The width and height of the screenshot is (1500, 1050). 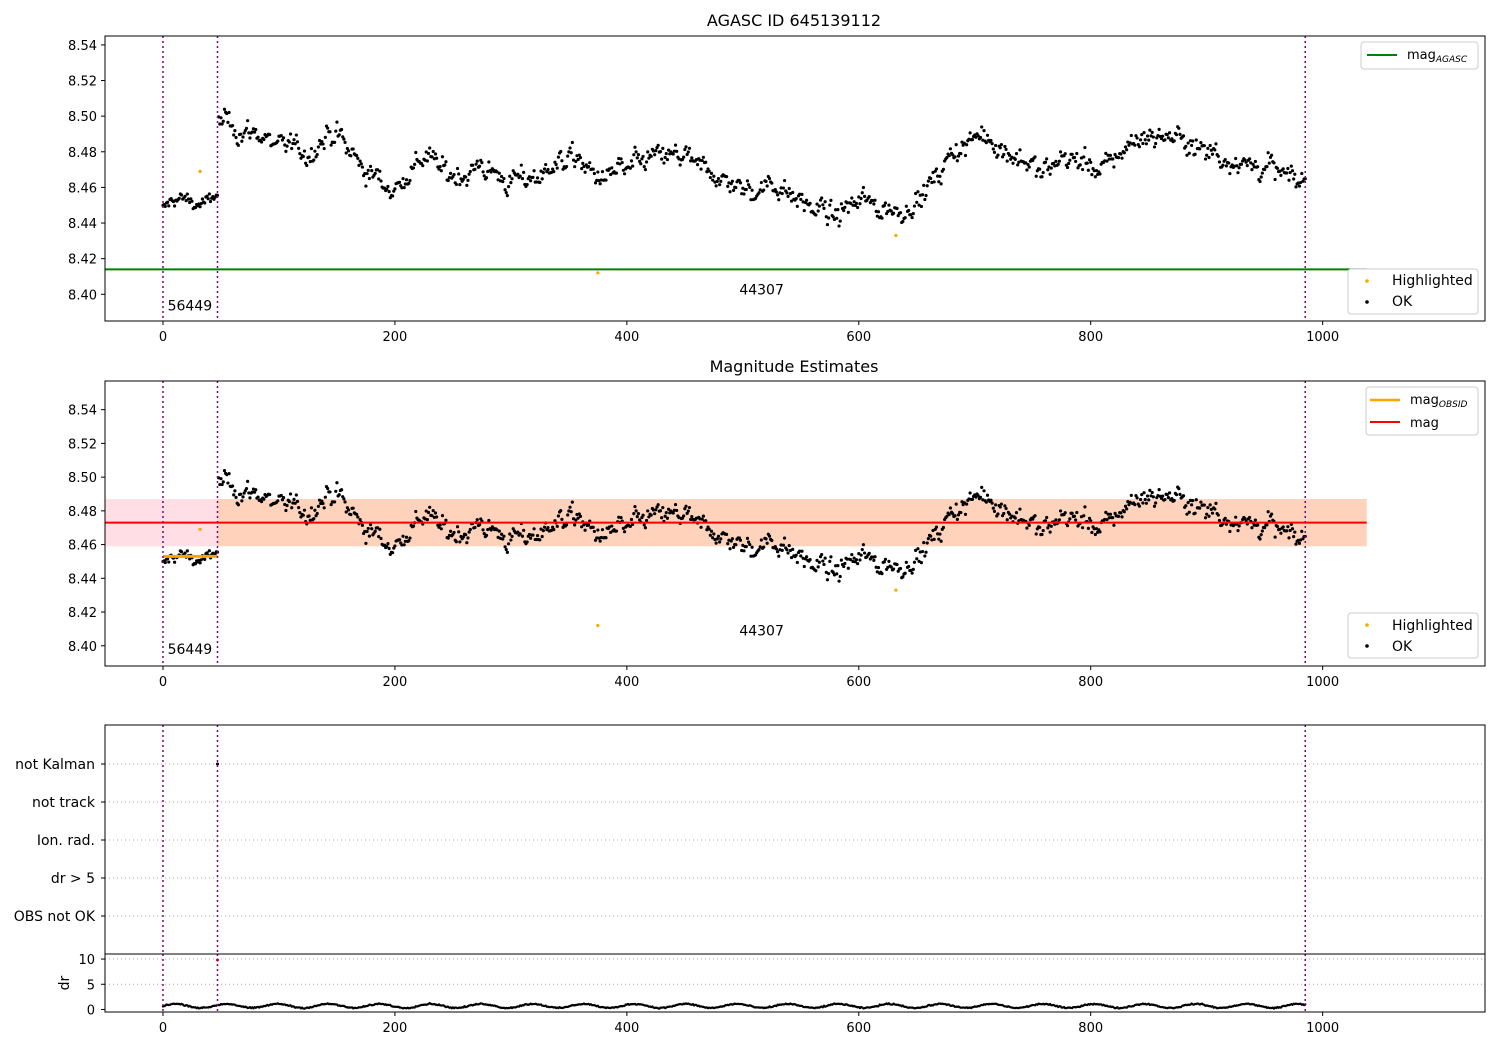 What do you see at coordinates (82, 153) in the screenshot?
I see `y-tick-label: 8.48` at bounding box center [82, 153].